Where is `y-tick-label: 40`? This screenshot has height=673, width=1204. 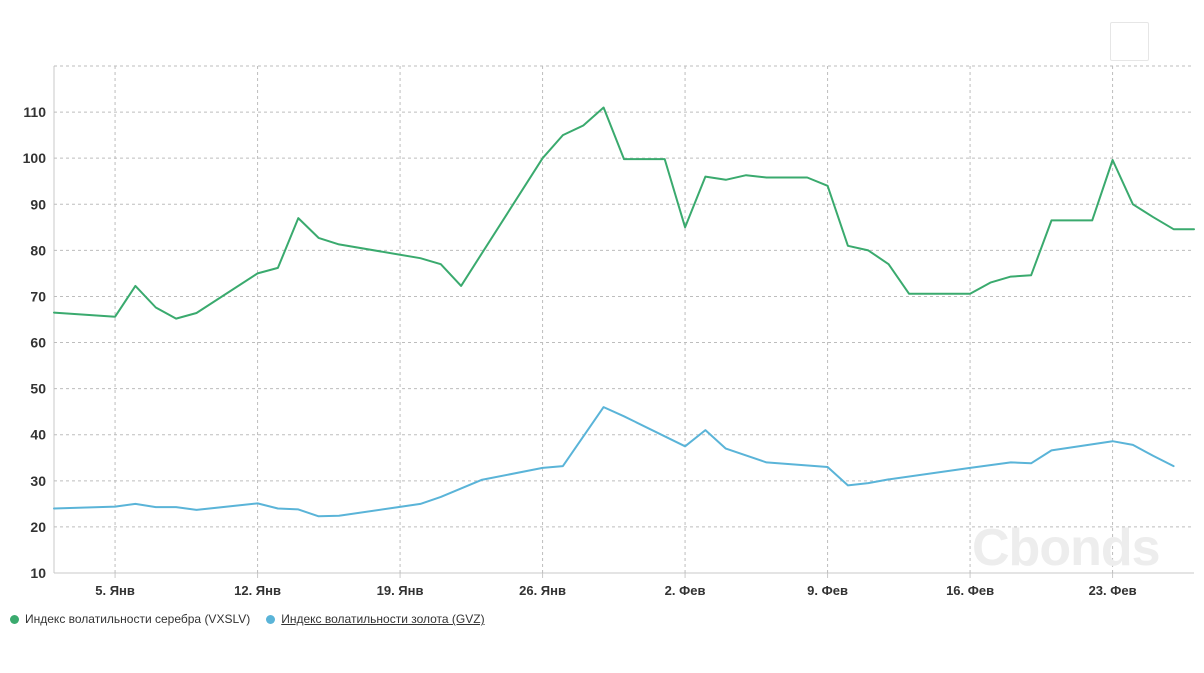 y-tick-label: 40 is located at coordinates (38, 435).